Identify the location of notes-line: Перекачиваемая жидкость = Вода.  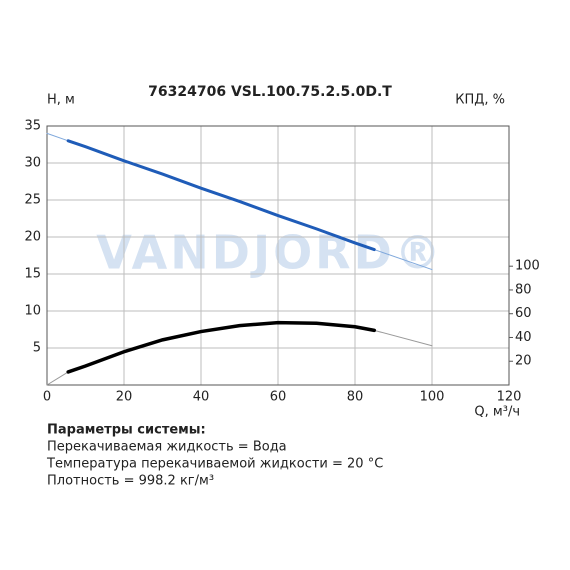
(167, 447).